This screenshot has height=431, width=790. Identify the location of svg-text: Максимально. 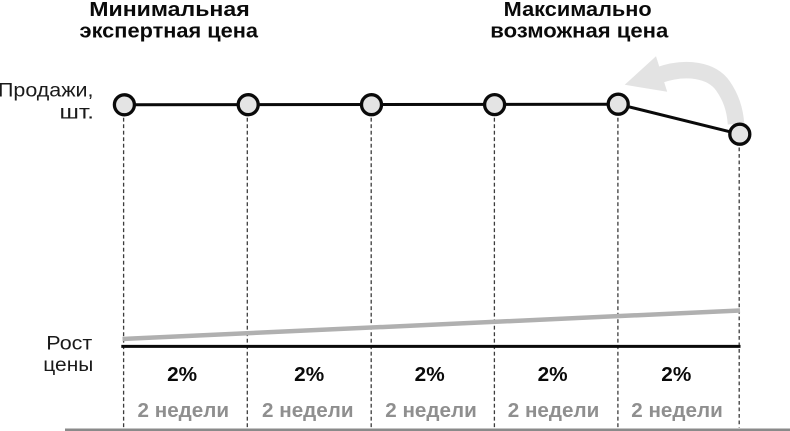
(578, 10).